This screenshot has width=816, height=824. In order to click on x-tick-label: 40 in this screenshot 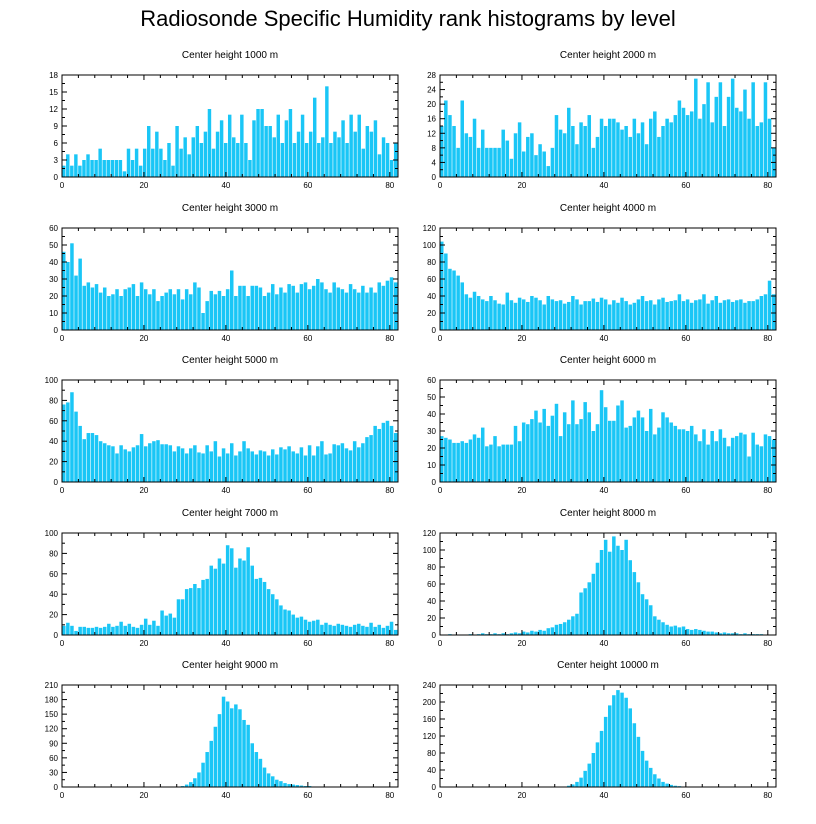, I will do `click(225, 490)`.